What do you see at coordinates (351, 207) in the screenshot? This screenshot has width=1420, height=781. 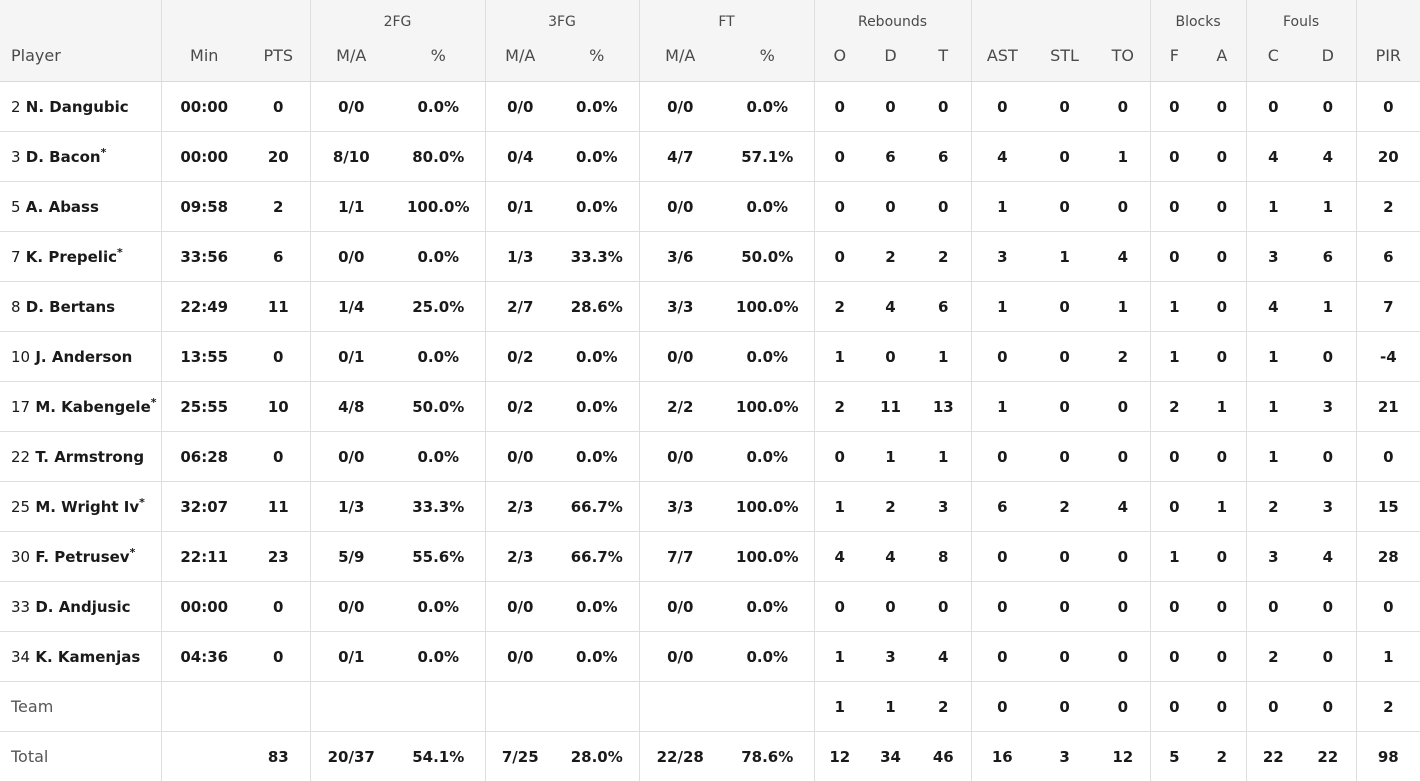 I see `cell-2fg-ma: 1/1` at bounding box center [351, 207].